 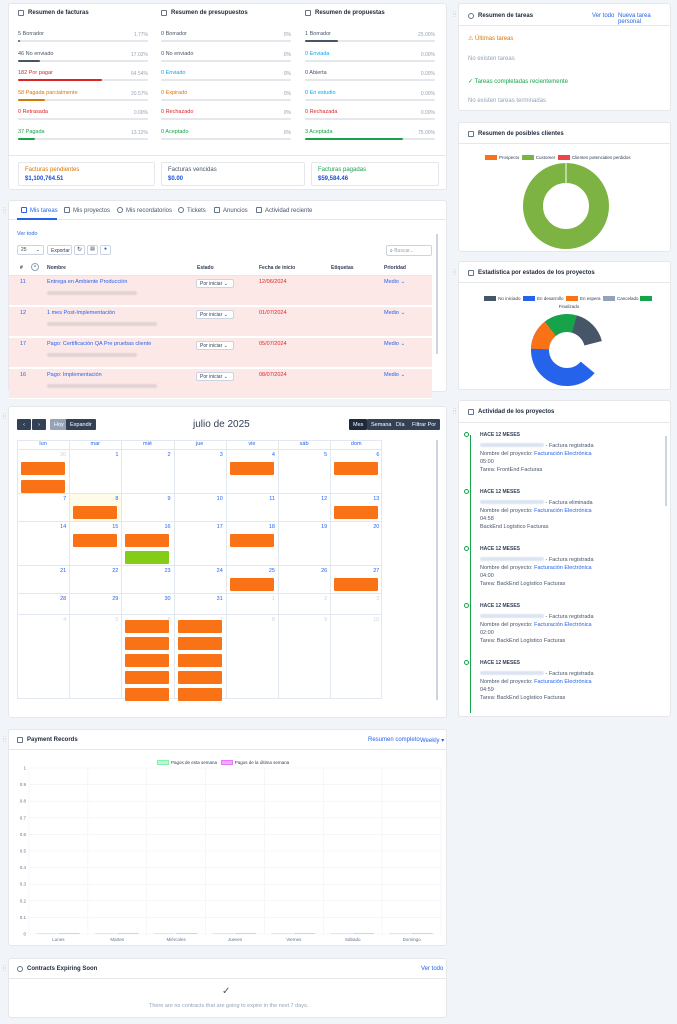 What do you see at coordinates (606, 302) in the screenshot?
I see `legend-finished: Finalizado` at bounding box center [606, 302].